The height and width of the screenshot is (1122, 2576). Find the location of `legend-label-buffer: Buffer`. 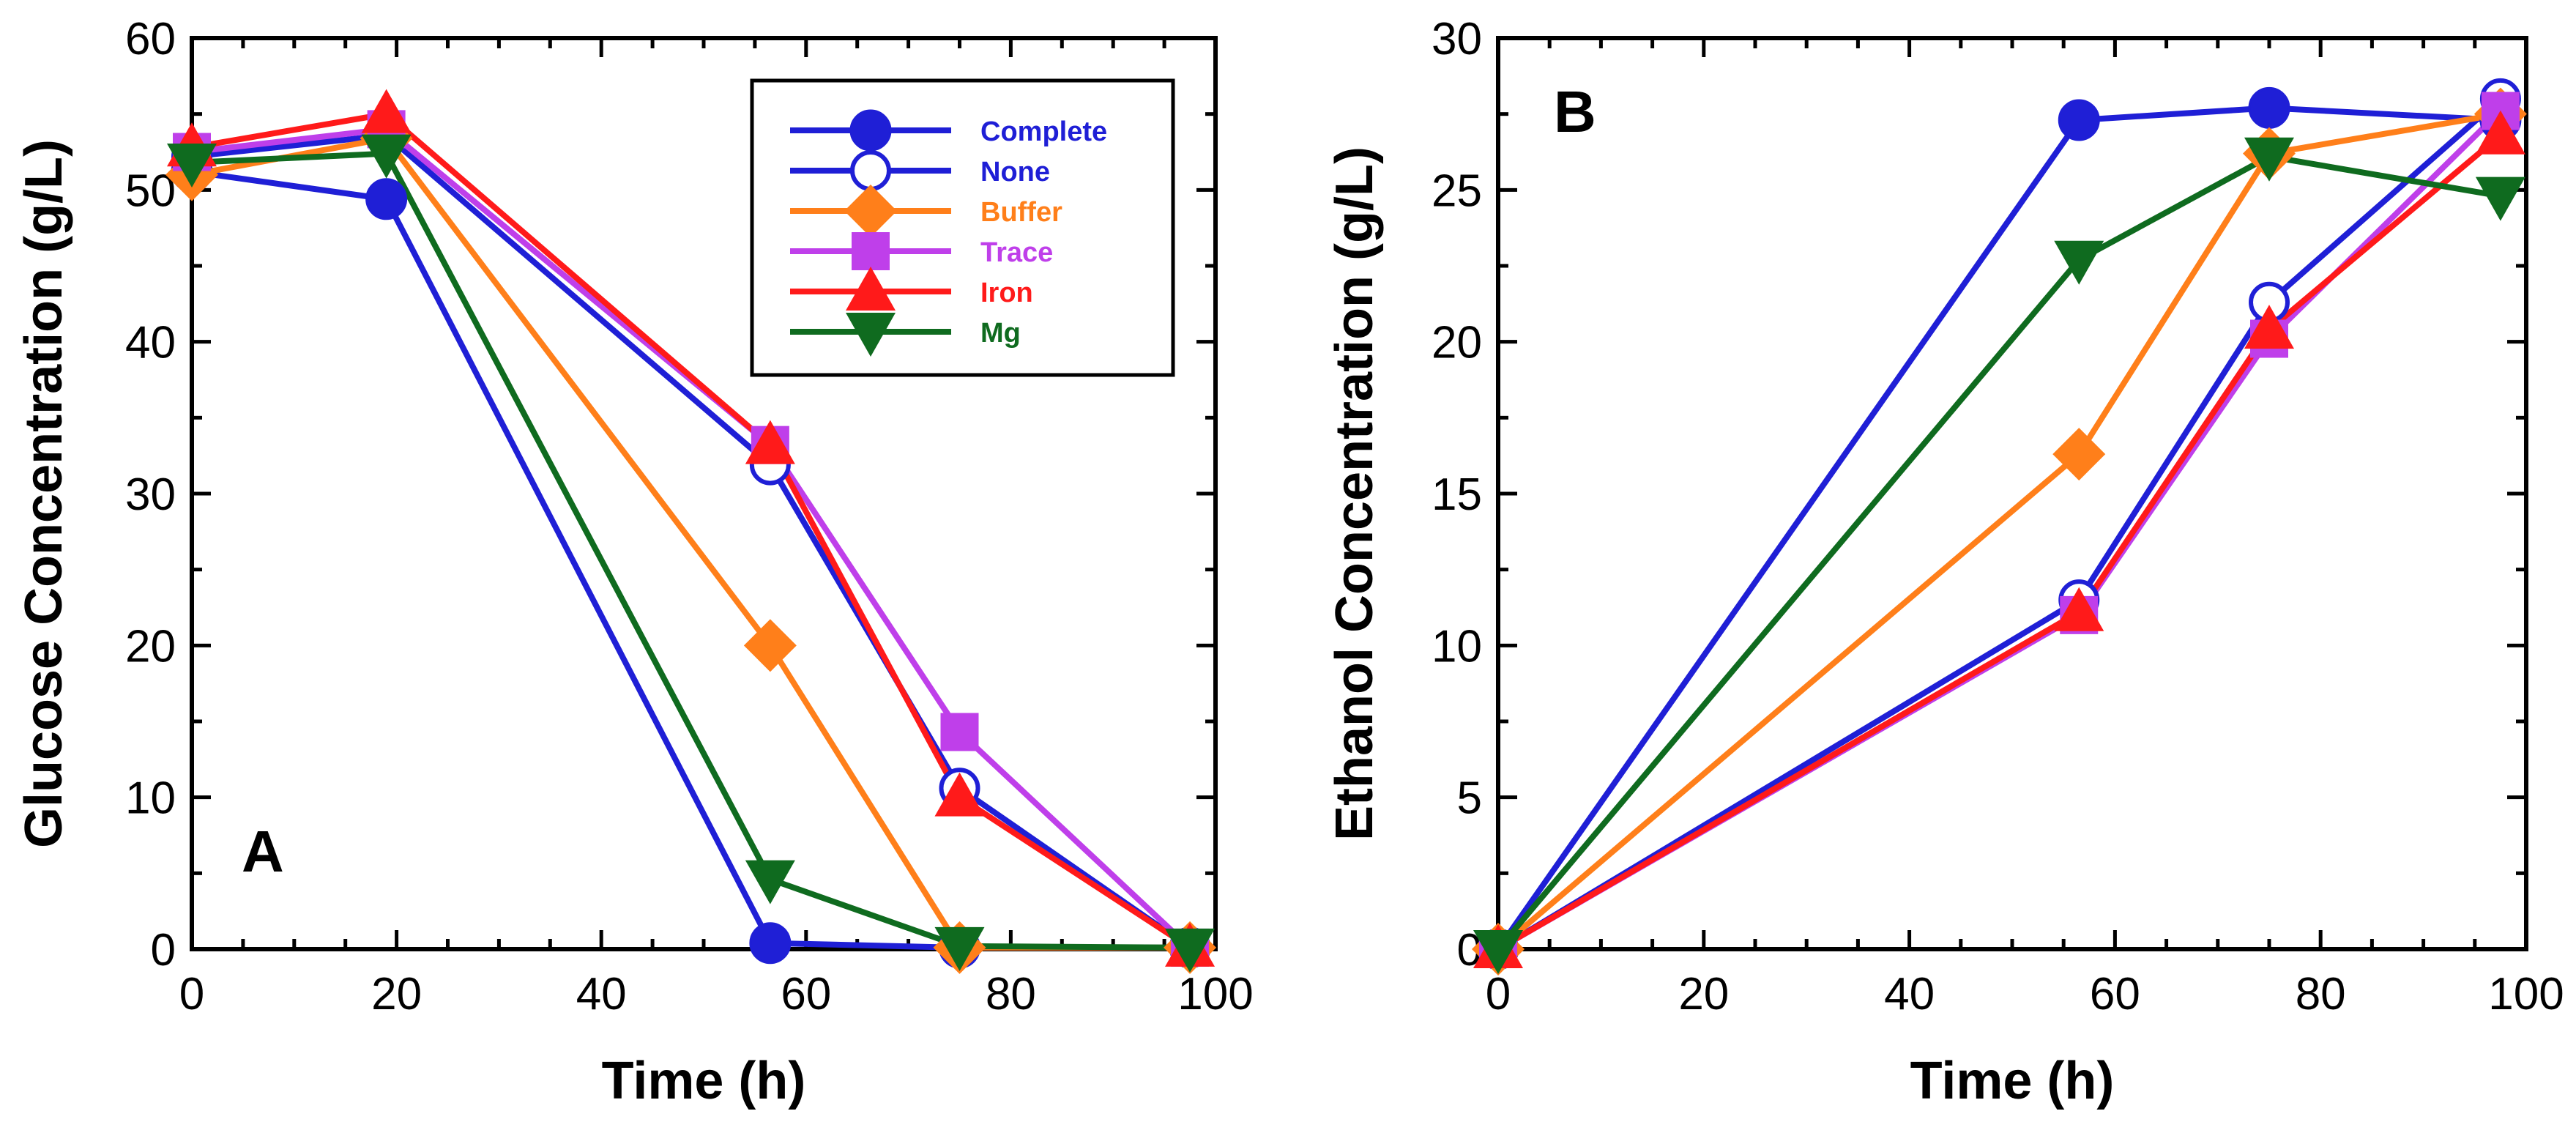

legend-label-buffer: Buffer is located at coordinates (1021, 213).